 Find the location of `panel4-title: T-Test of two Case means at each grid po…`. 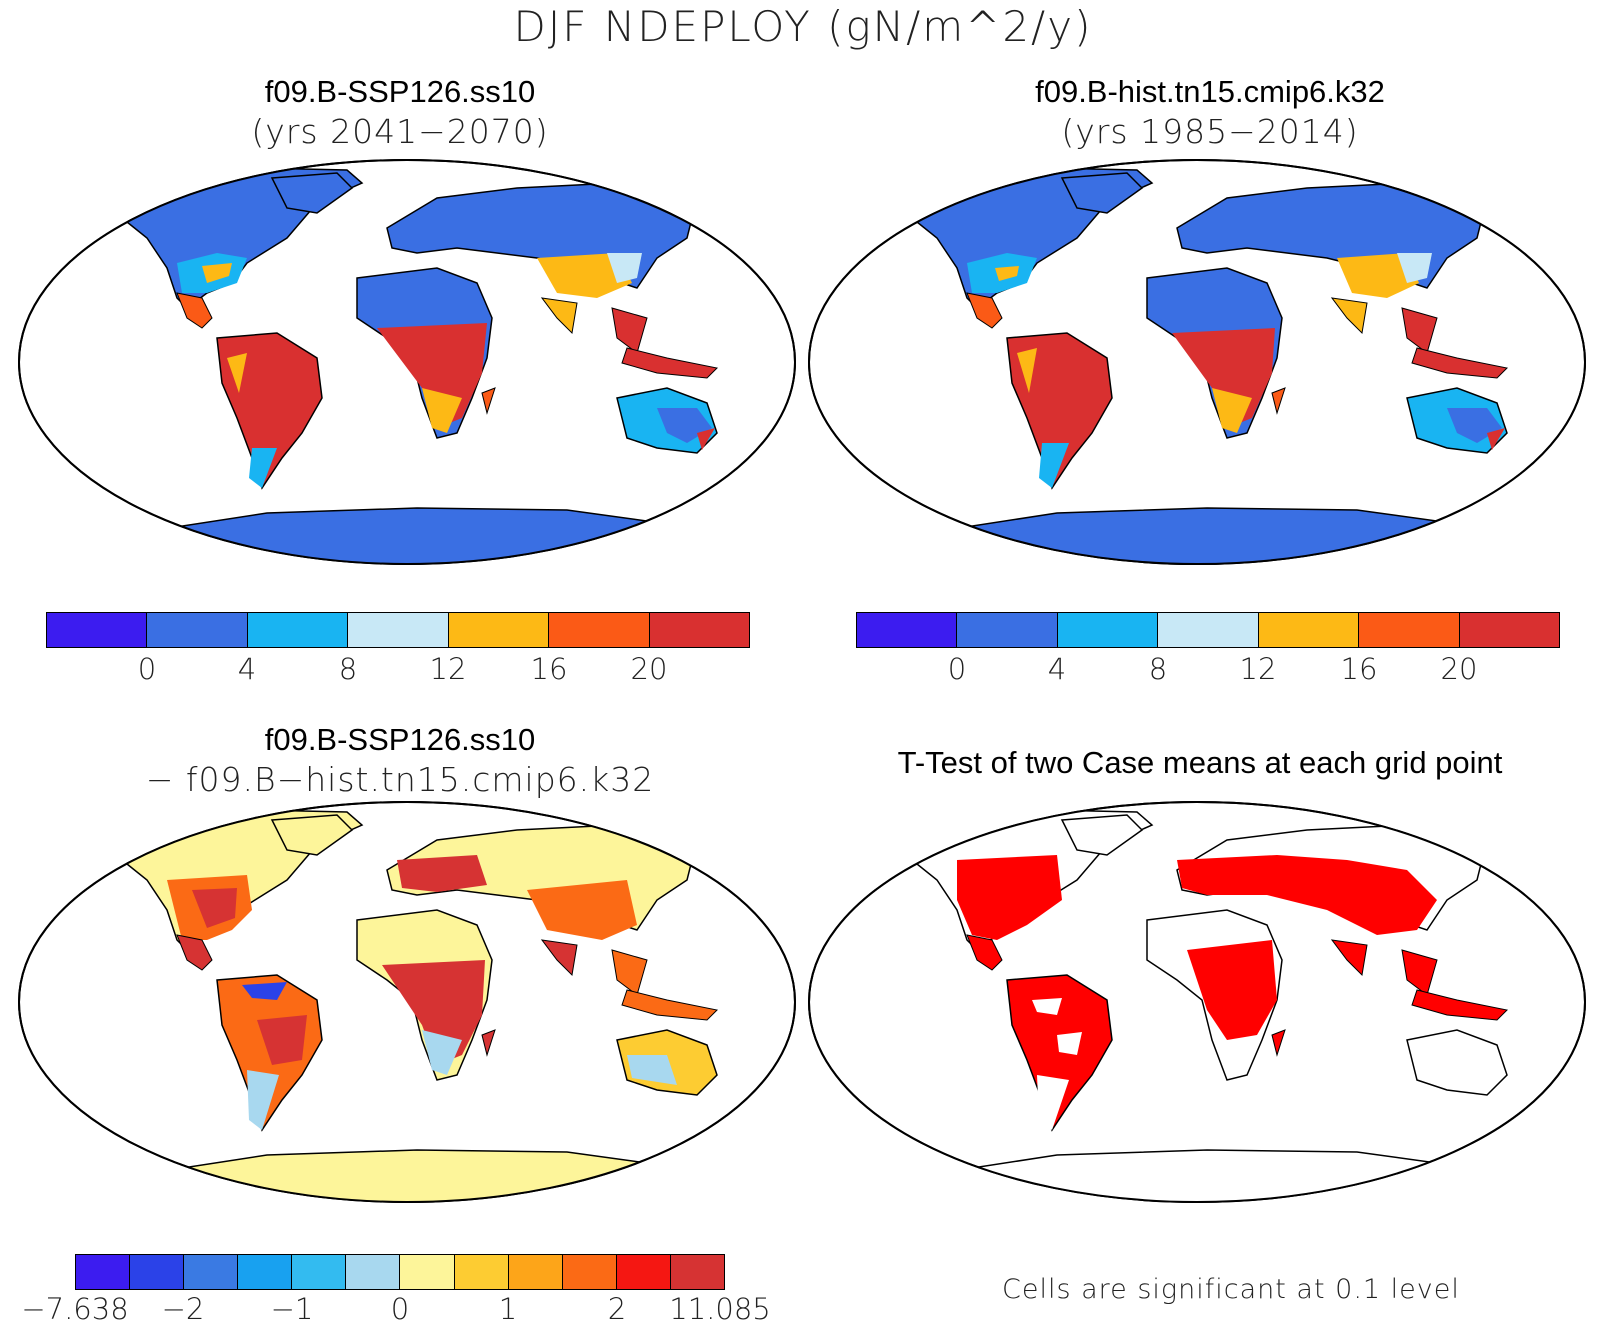

panel4-title: T-Test of two Case means at each grid po… is located at coordinates (1200, 762).